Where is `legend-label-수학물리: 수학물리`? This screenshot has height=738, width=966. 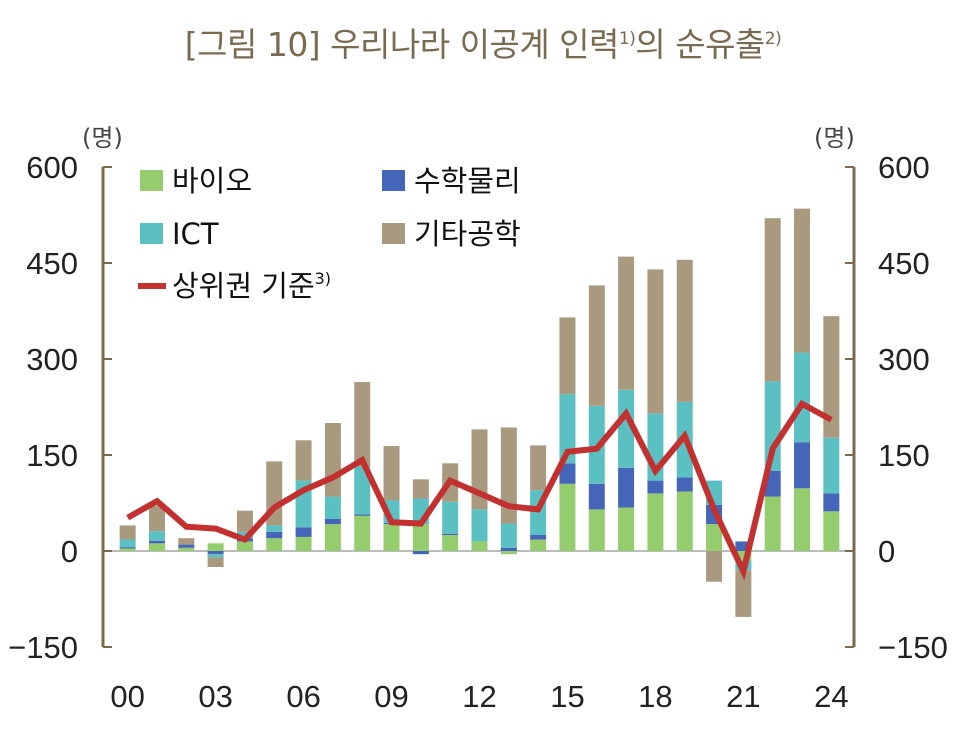
legend-label-수학물리: 수학물리 is located at coordinates (467, 181).